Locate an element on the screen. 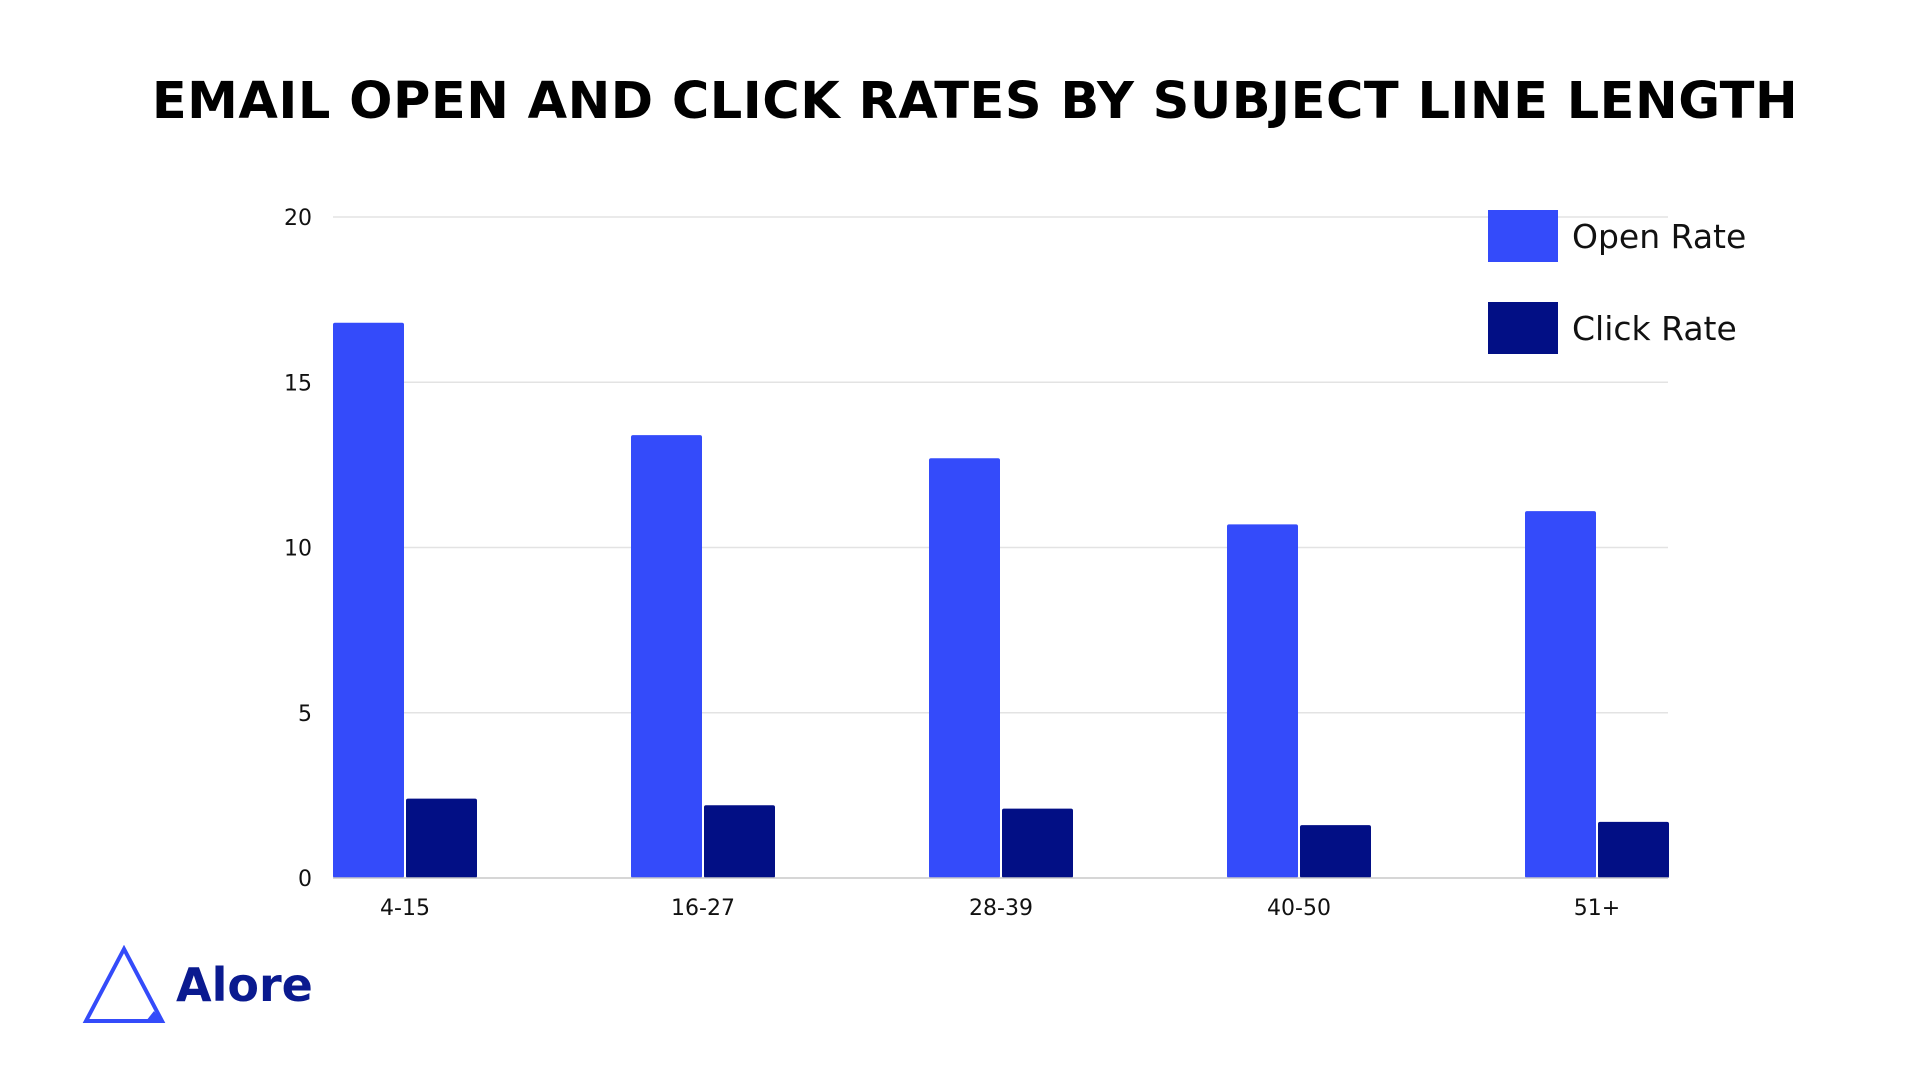  legend-item-open-rate: Open Rate is located at coordinates (1617, 236).